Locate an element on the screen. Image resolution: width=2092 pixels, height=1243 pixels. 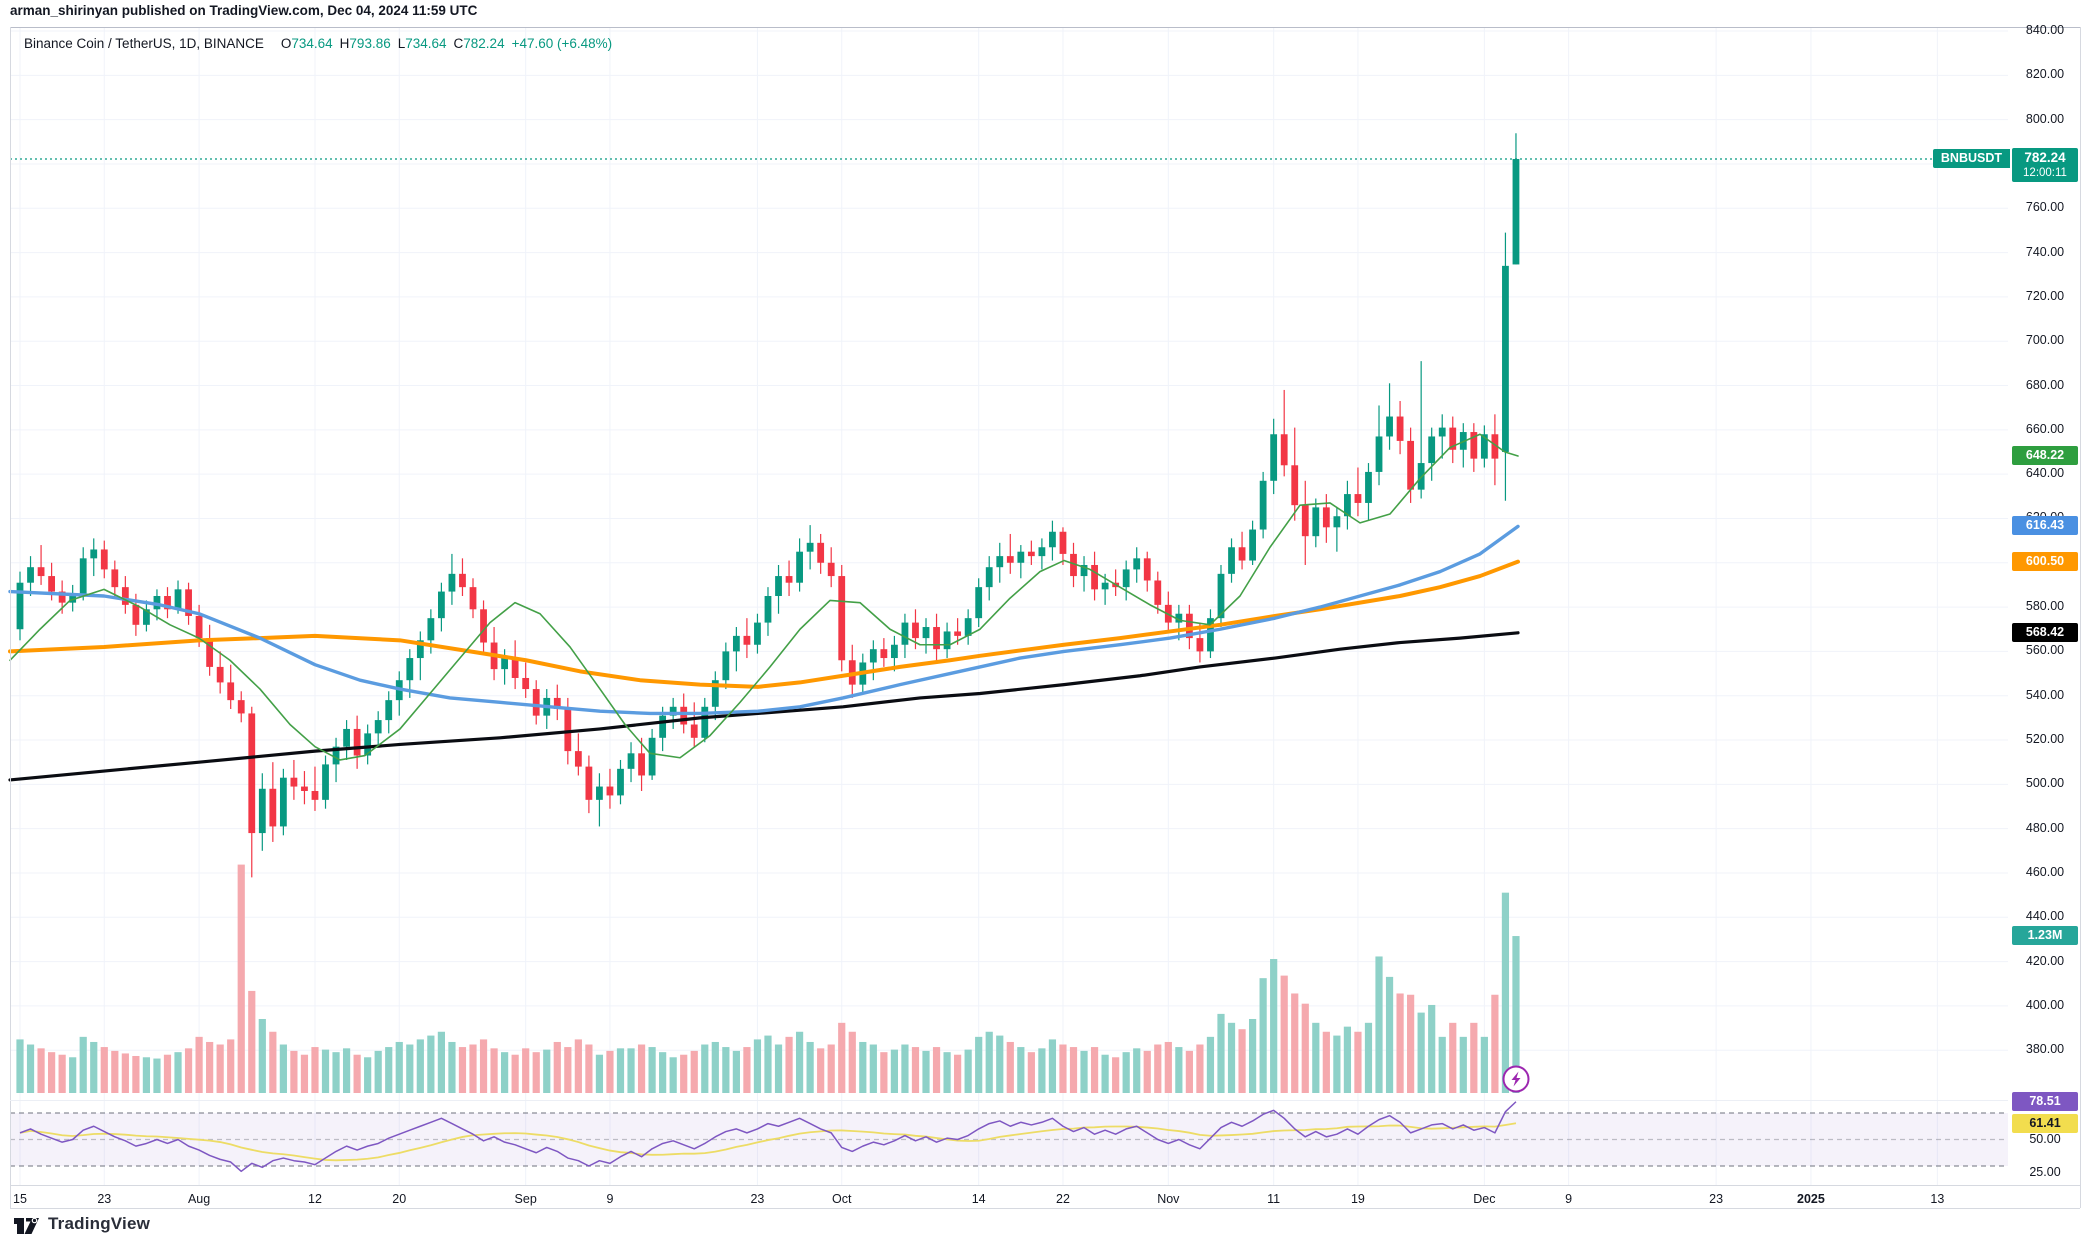
ohlc-close-value: 782.24 is located at coordinates (484, 43).